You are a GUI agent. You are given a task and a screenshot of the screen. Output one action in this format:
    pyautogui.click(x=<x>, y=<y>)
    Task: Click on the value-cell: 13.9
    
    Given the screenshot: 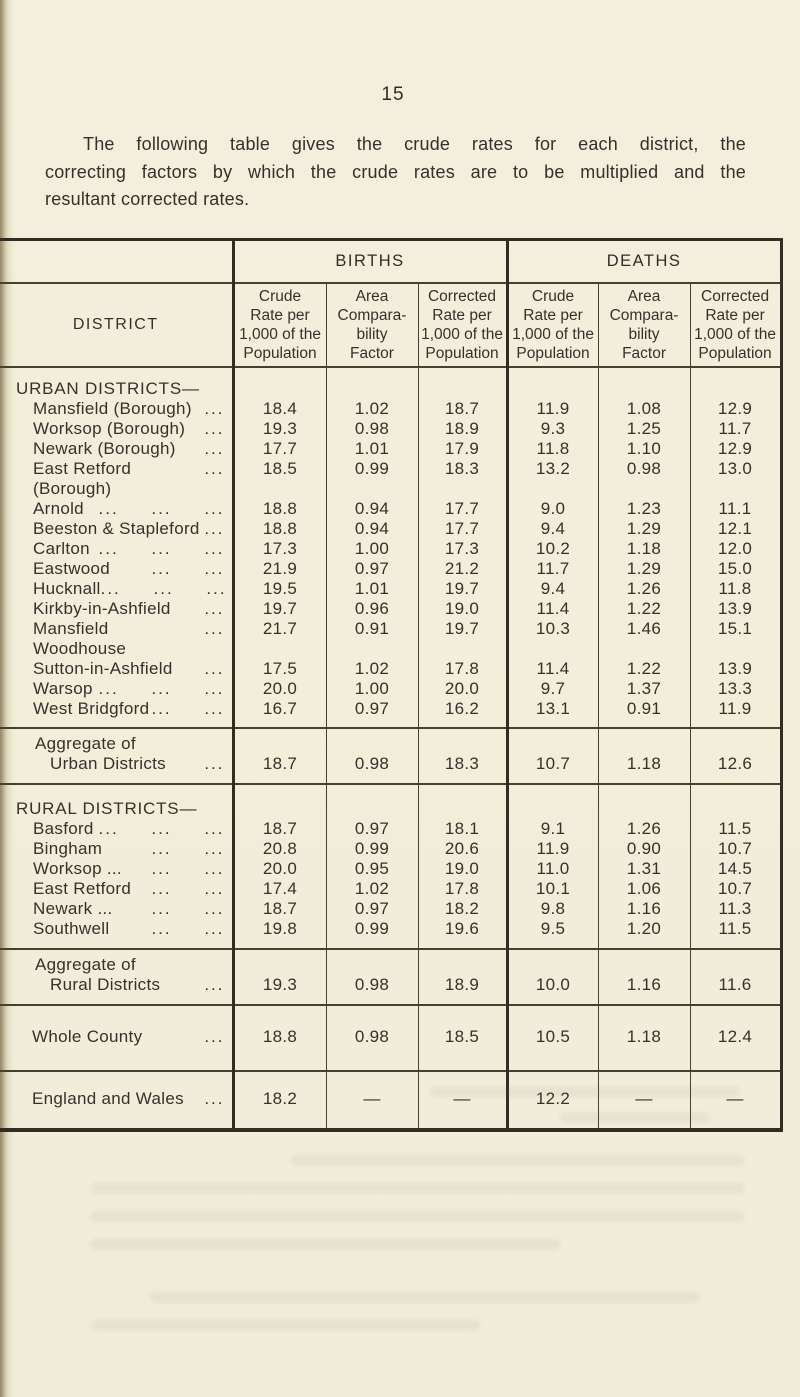 What is the action you would take?
    pyautogui.click(x=735, y=668)
    